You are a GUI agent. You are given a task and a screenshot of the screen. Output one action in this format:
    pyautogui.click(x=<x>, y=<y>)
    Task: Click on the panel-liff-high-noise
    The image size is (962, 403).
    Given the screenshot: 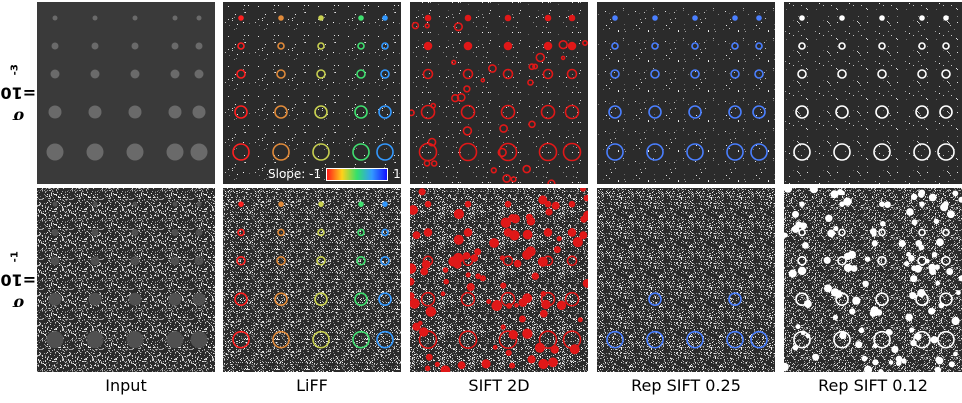 What is the action you would take?
    pyautogui.click(x=312, y=280)
    